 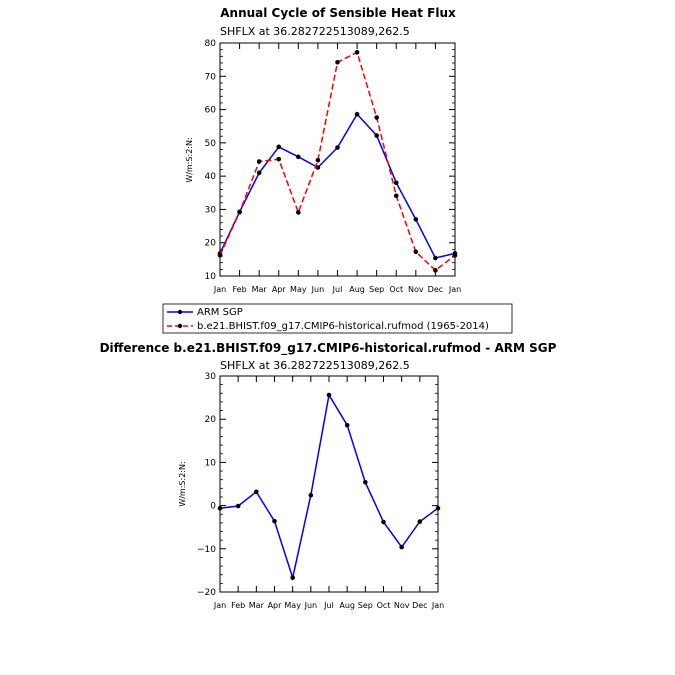 I want to click on difference-chart-subtitle: SHFLX at 36.282722513089,262.5, so click(x=315, y=365).